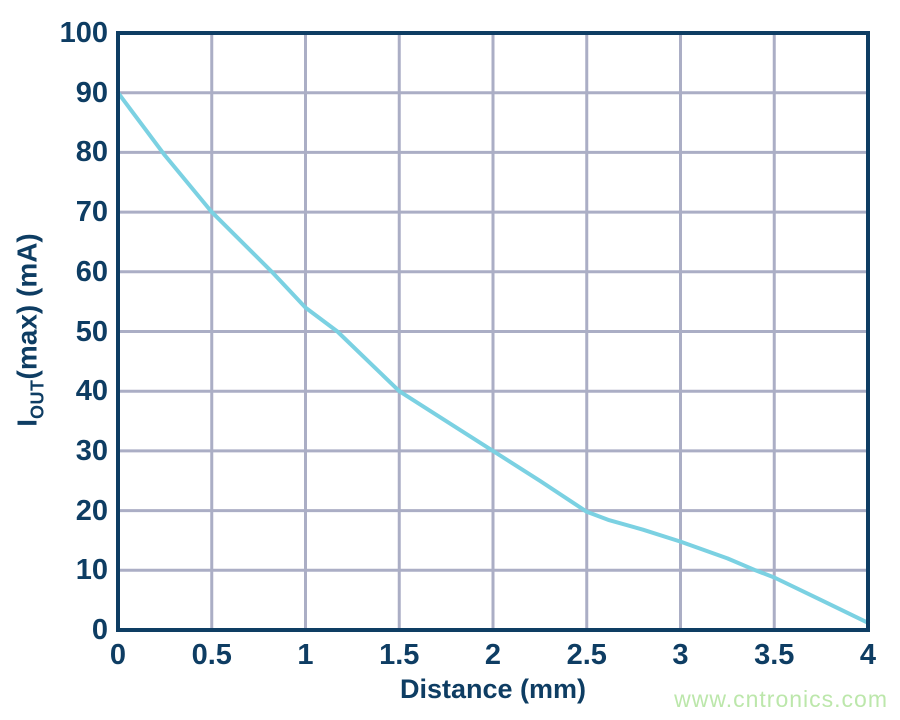 The width and height of the screenshot is (900, 720). I want to click on x-tick-label: 4, so click(868, 655).